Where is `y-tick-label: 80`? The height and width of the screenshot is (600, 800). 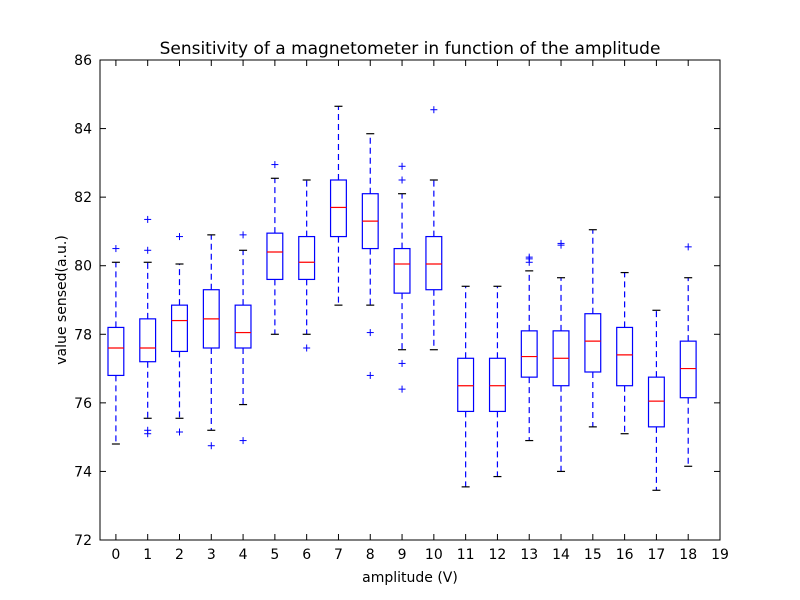 y-tick-label: 80 is located at coordinates (83, 267).